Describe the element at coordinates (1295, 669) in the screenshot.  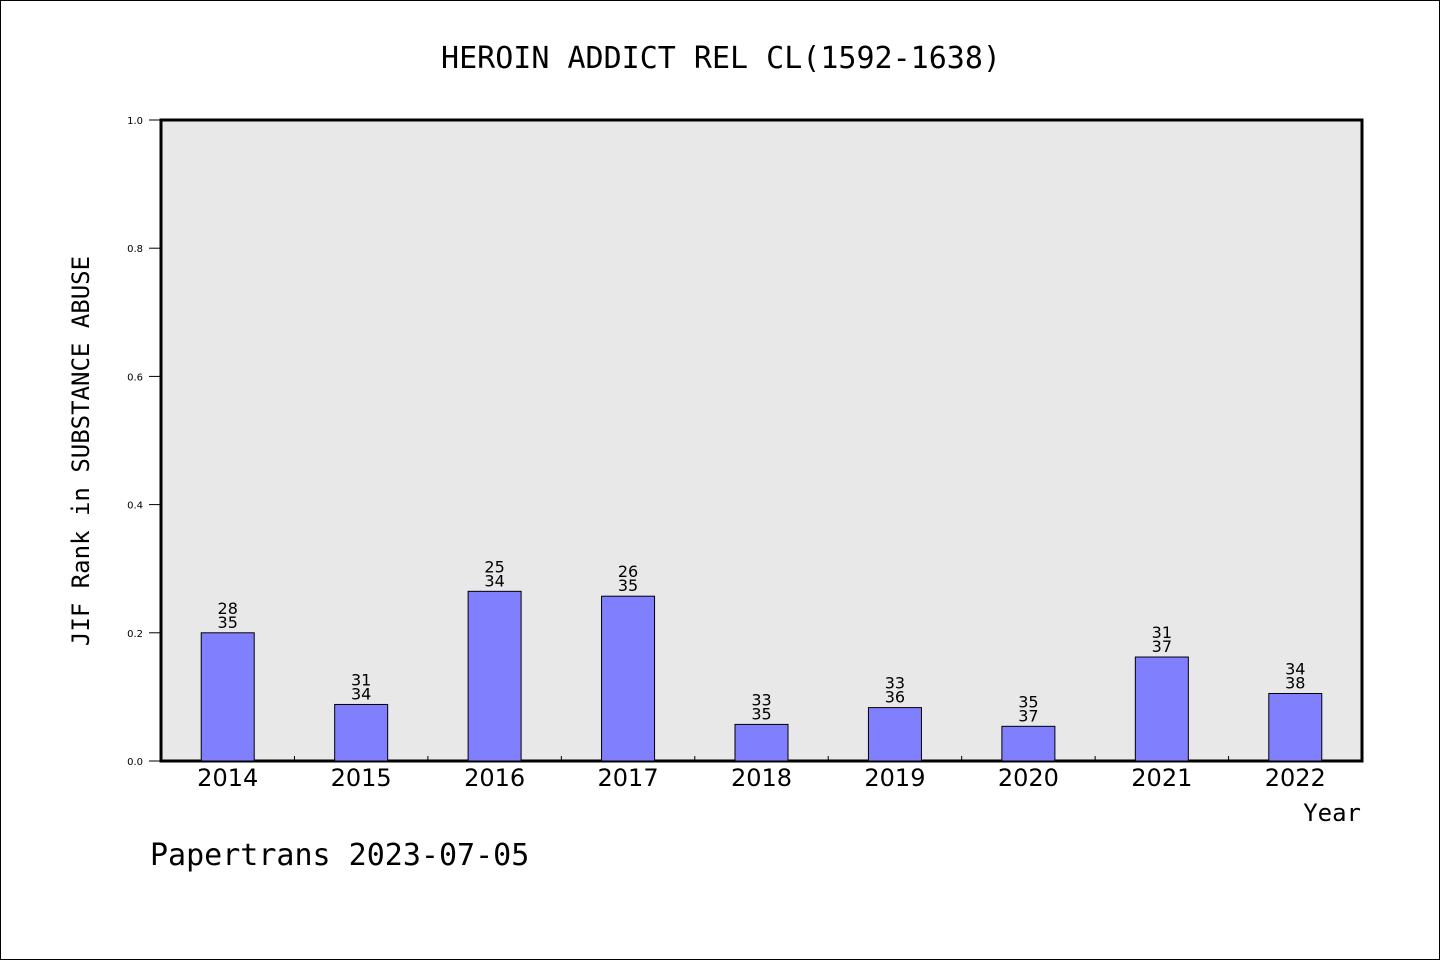
I see `bar-label-rank: 34` at that location.